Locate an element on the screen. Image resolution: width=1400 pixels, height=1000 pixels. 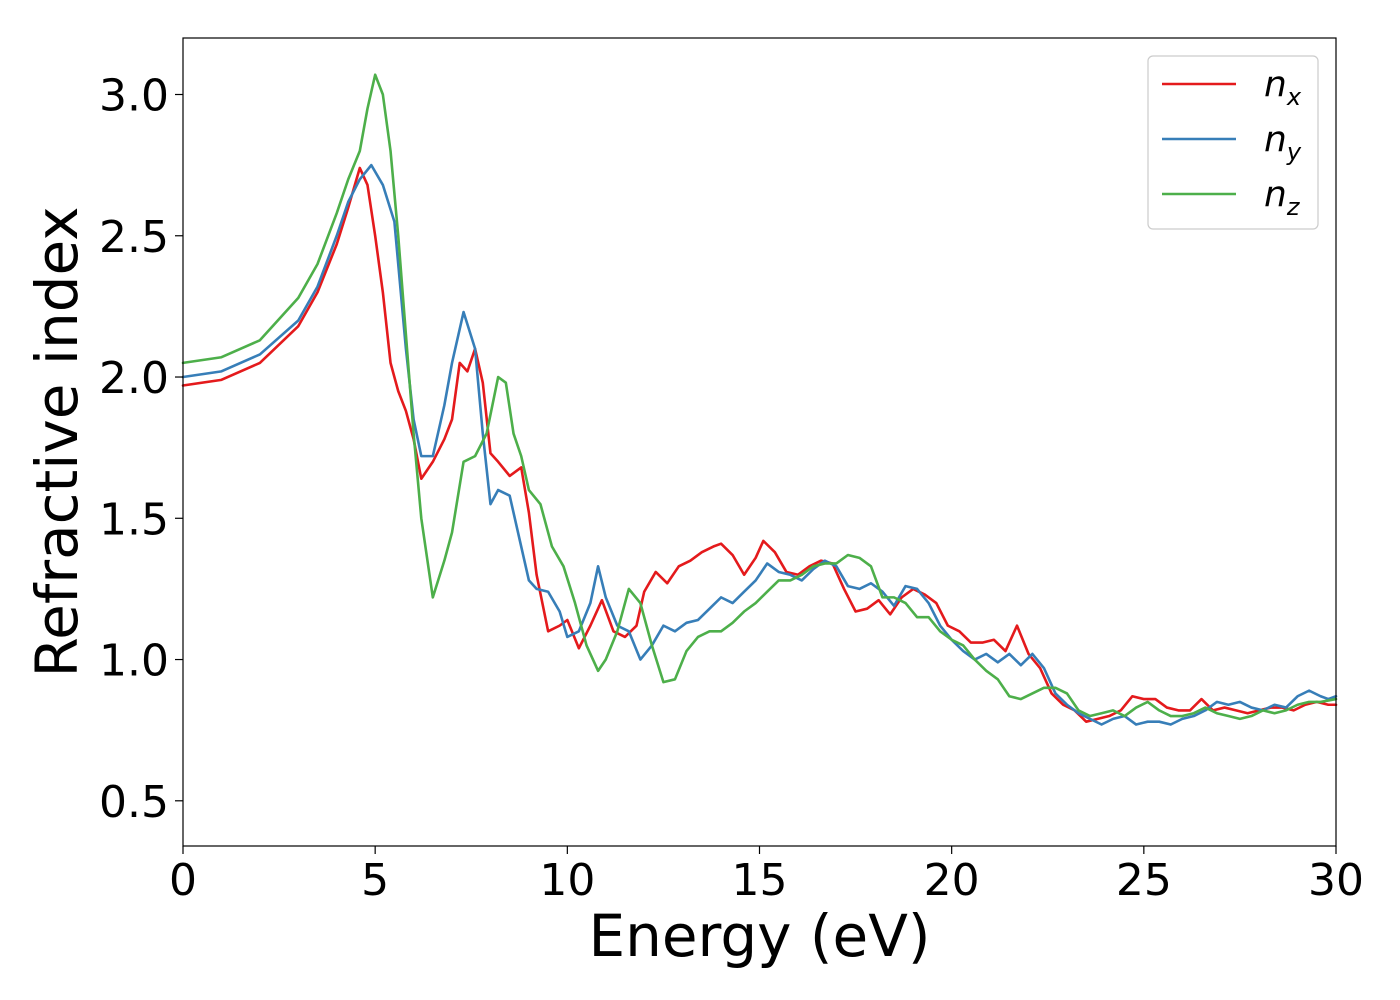
x-tick-label: 5 is located at coordinates (375, 880).